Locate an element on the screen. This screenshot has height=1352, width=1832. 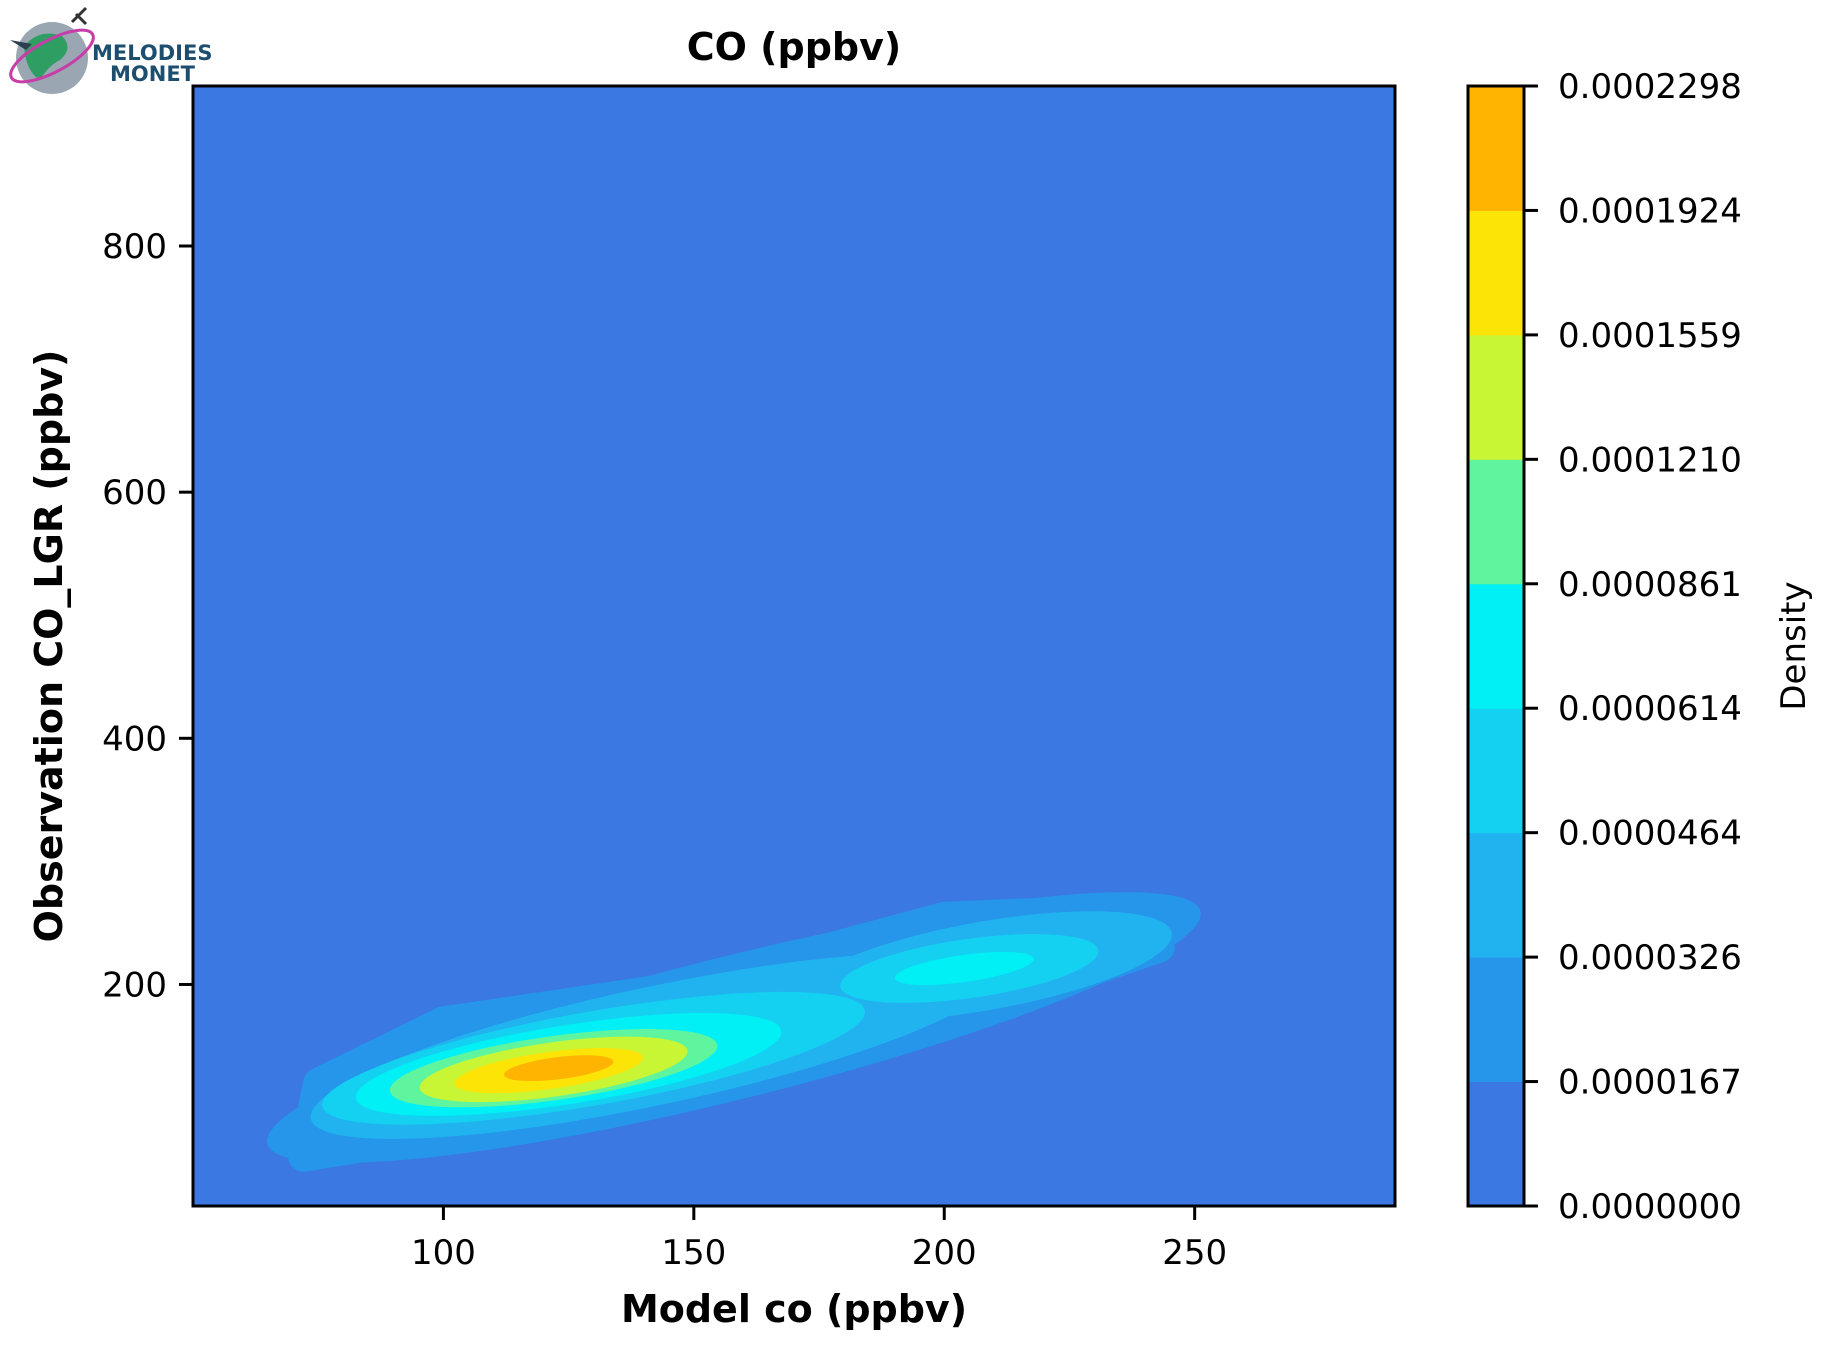
y-tick-label: 600 is located at coordinates (134, 493).